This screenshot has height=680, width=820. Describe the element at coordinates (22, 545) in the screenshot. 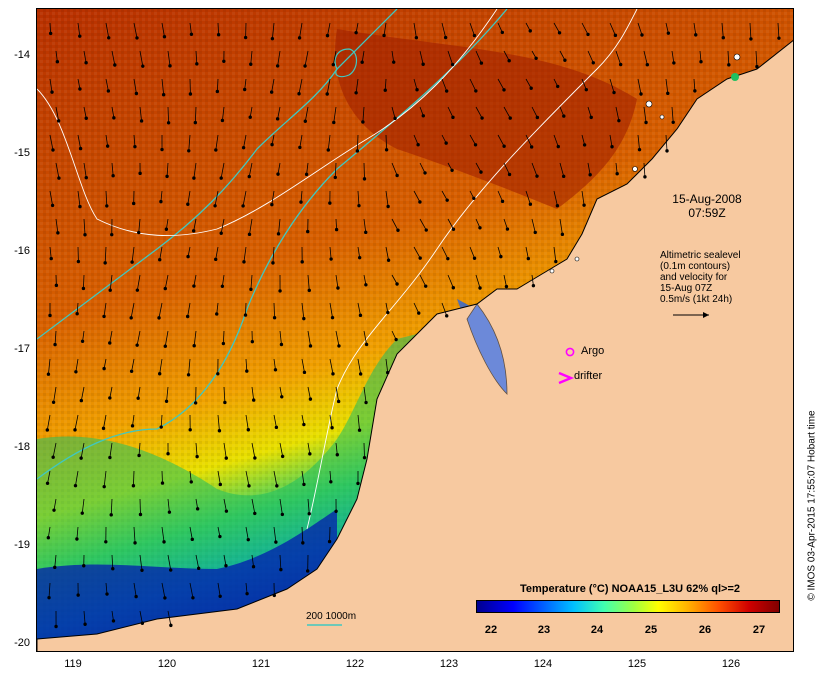

I see `y-tick-label: -19` at that location.